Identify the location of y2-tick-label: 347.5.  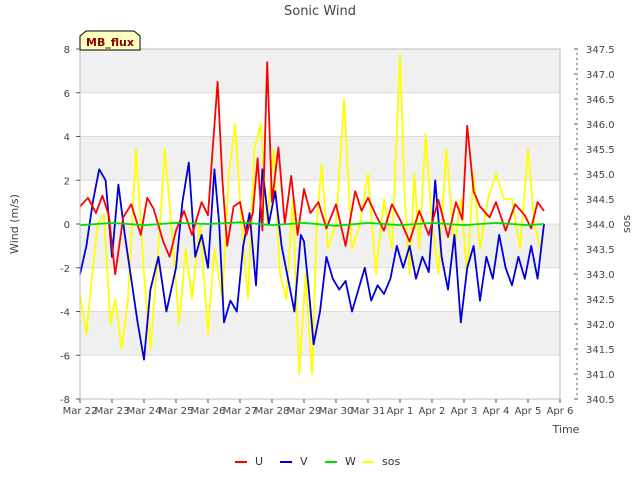
(600, 50).